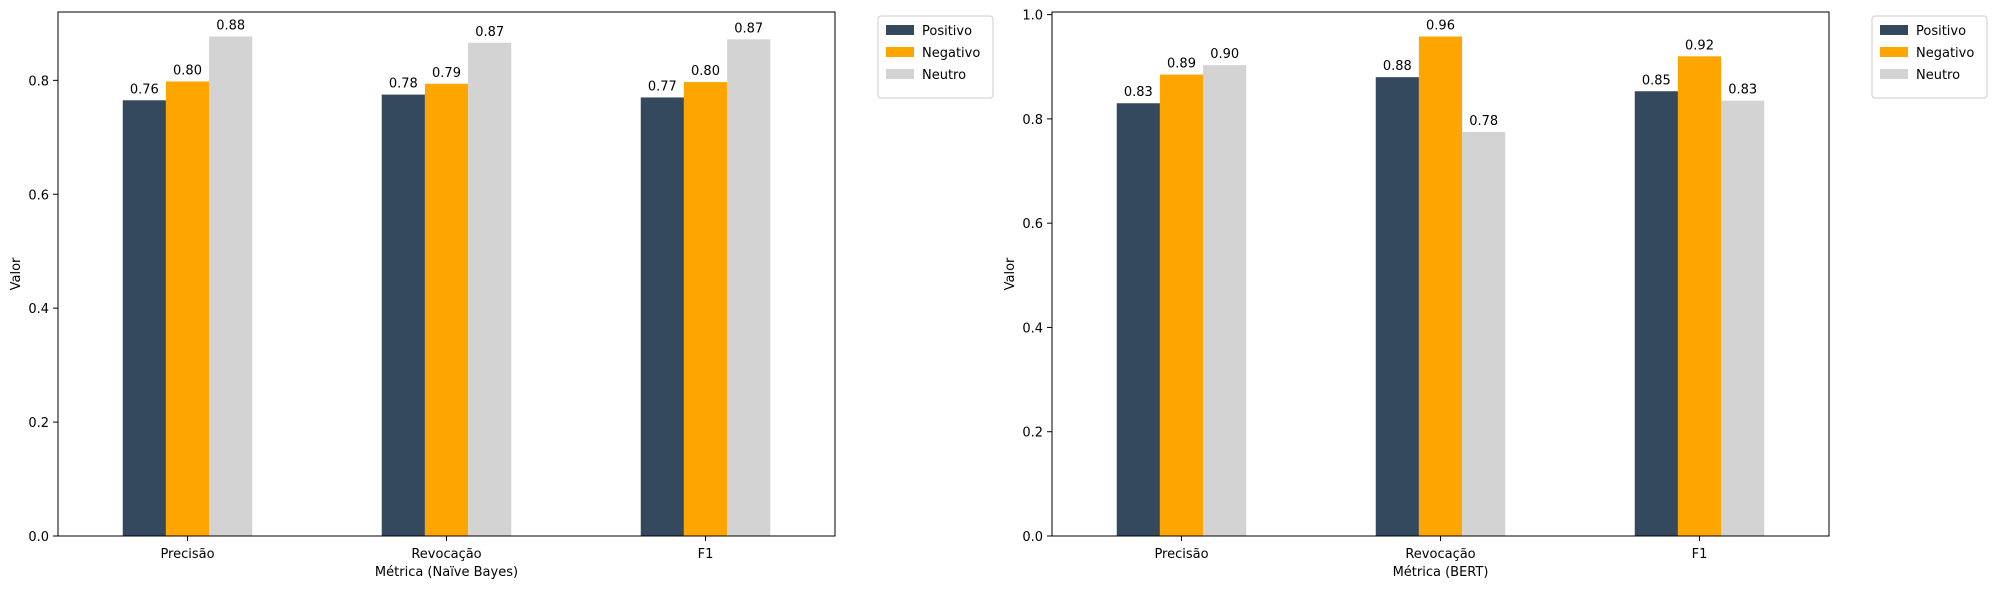 This screenshot has height=589, width=1993. What do you see at coordinates (144, 89) in the screenshot?
I see `data-label: 0.76` at bounding box center [144, 89].